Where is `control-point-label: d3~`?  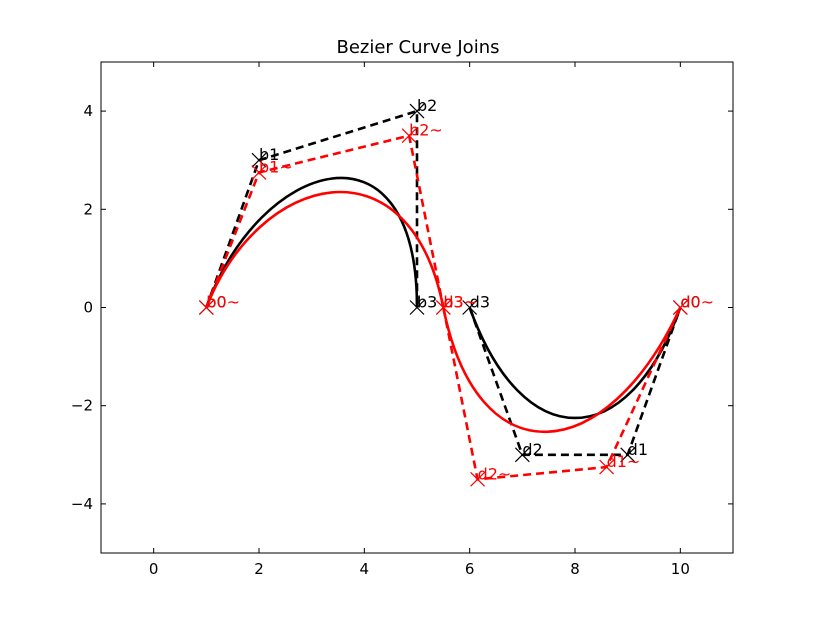 control-point-label: d3~ is located at coordinates (460, 302).